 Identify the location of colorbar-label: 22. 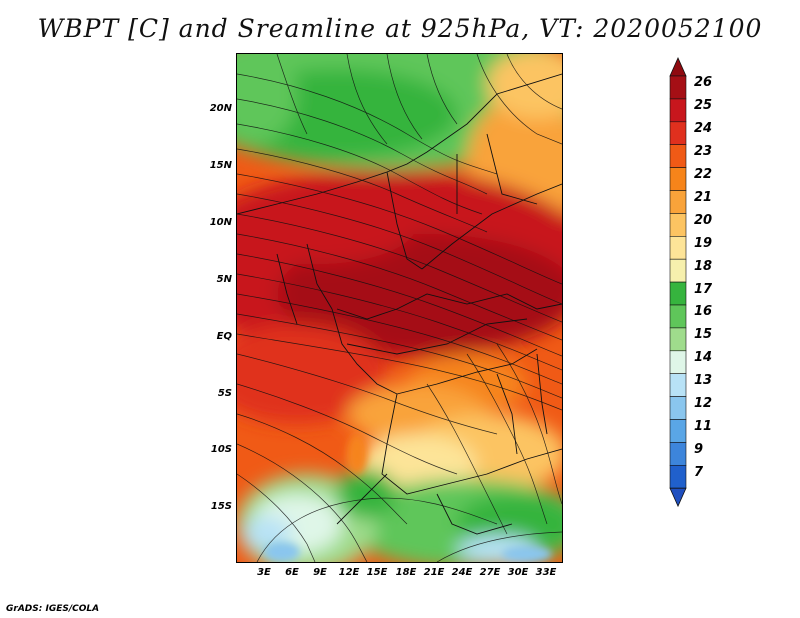
(703, 175).